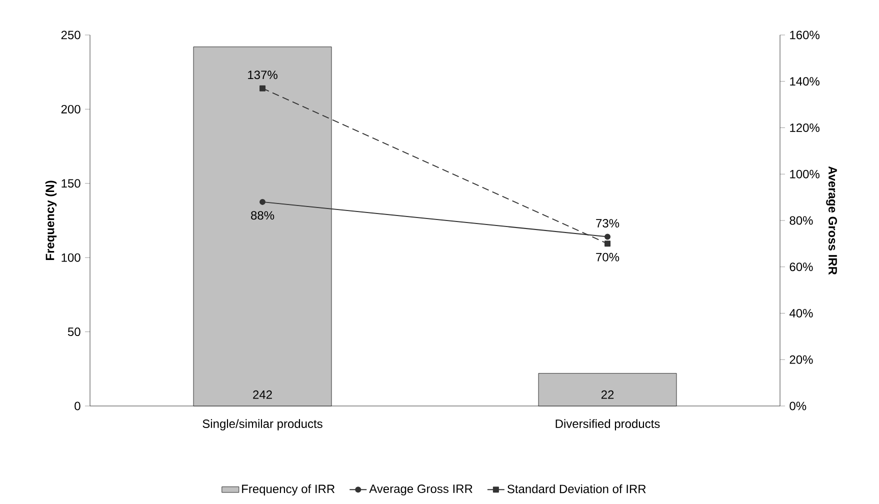 The width and height of the screenshot is (879, 504). What do you see at coordinates (71, 183) in the screenshot?
I see `y-tick-label: 150` at bounding box center [71, 183].